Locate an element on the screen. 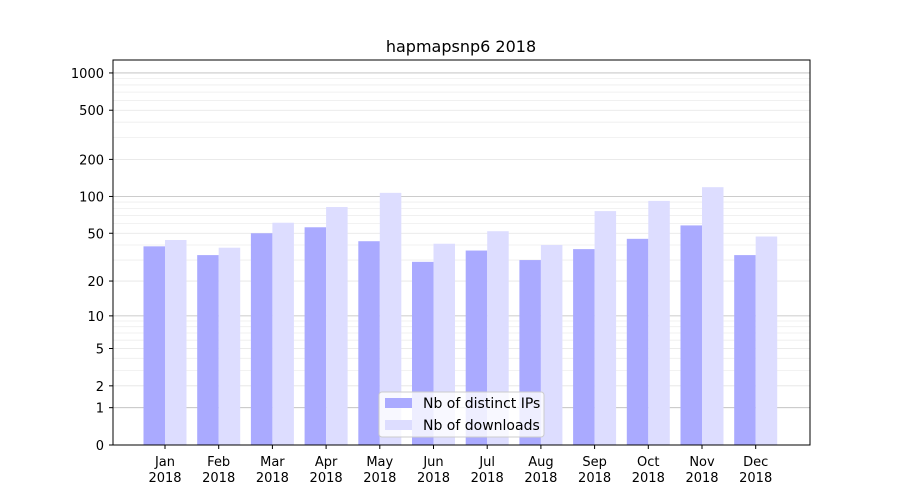  x-tick-label: Dec 2018 is located at coordinates (755, 470).